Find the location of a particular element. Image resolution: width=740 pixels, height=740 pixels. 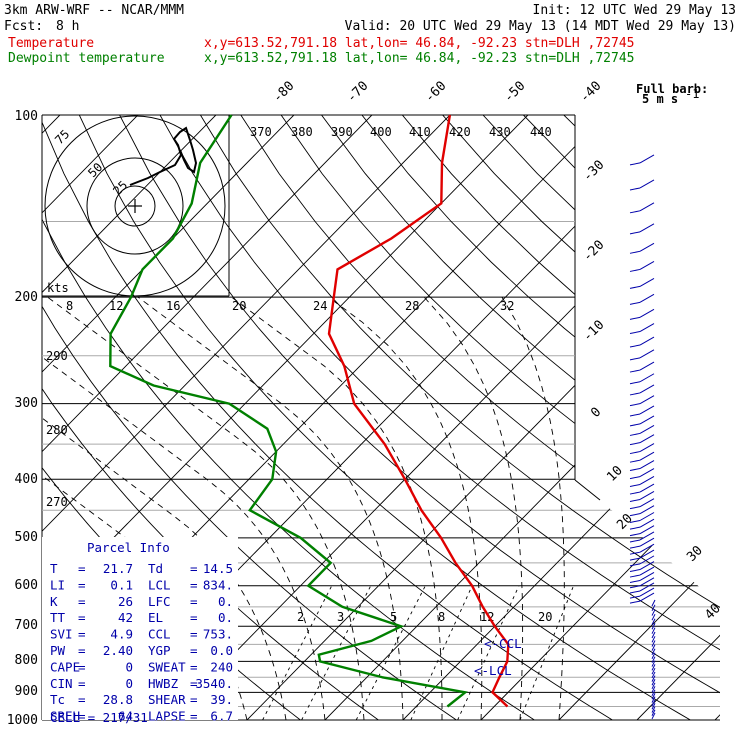

theta-label-410: 410 is located at coordinates (420, 132).